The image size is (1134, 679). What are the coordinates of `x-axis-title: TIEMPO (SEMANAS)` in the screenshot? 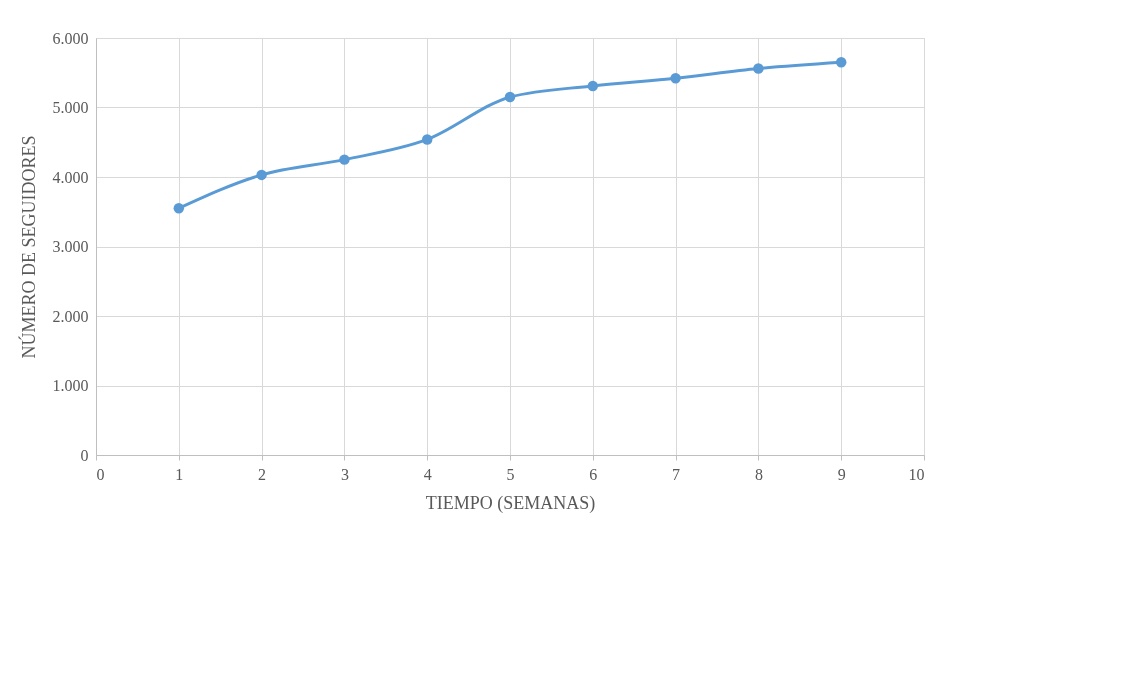 It's located at (510, 503).